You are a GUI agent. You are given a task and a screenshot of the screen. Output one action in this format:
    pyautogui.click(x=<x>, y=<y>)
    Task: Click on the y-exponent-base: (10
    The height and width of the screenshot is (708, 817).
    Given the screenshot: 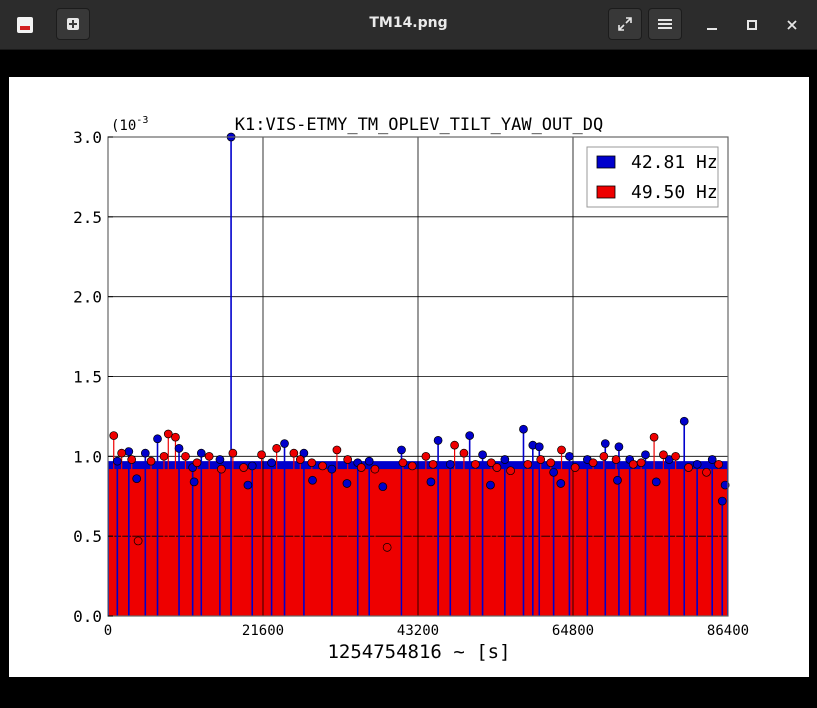 What is the action you would take?
    pyautogui.click(x=123, y=126)
    